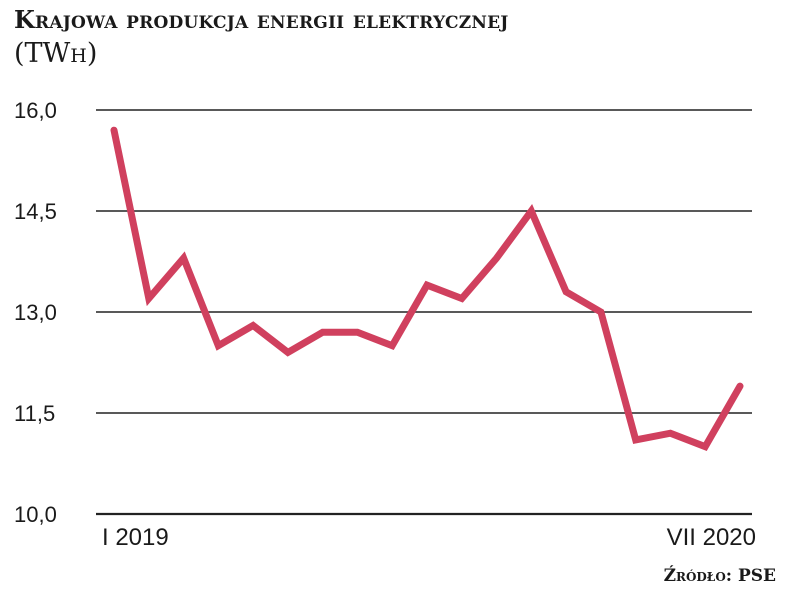  What do you see at coordinates (56, 53) in the screenshot?
I see `chart-unit: (TWh)` at bounding box center [56, 53].